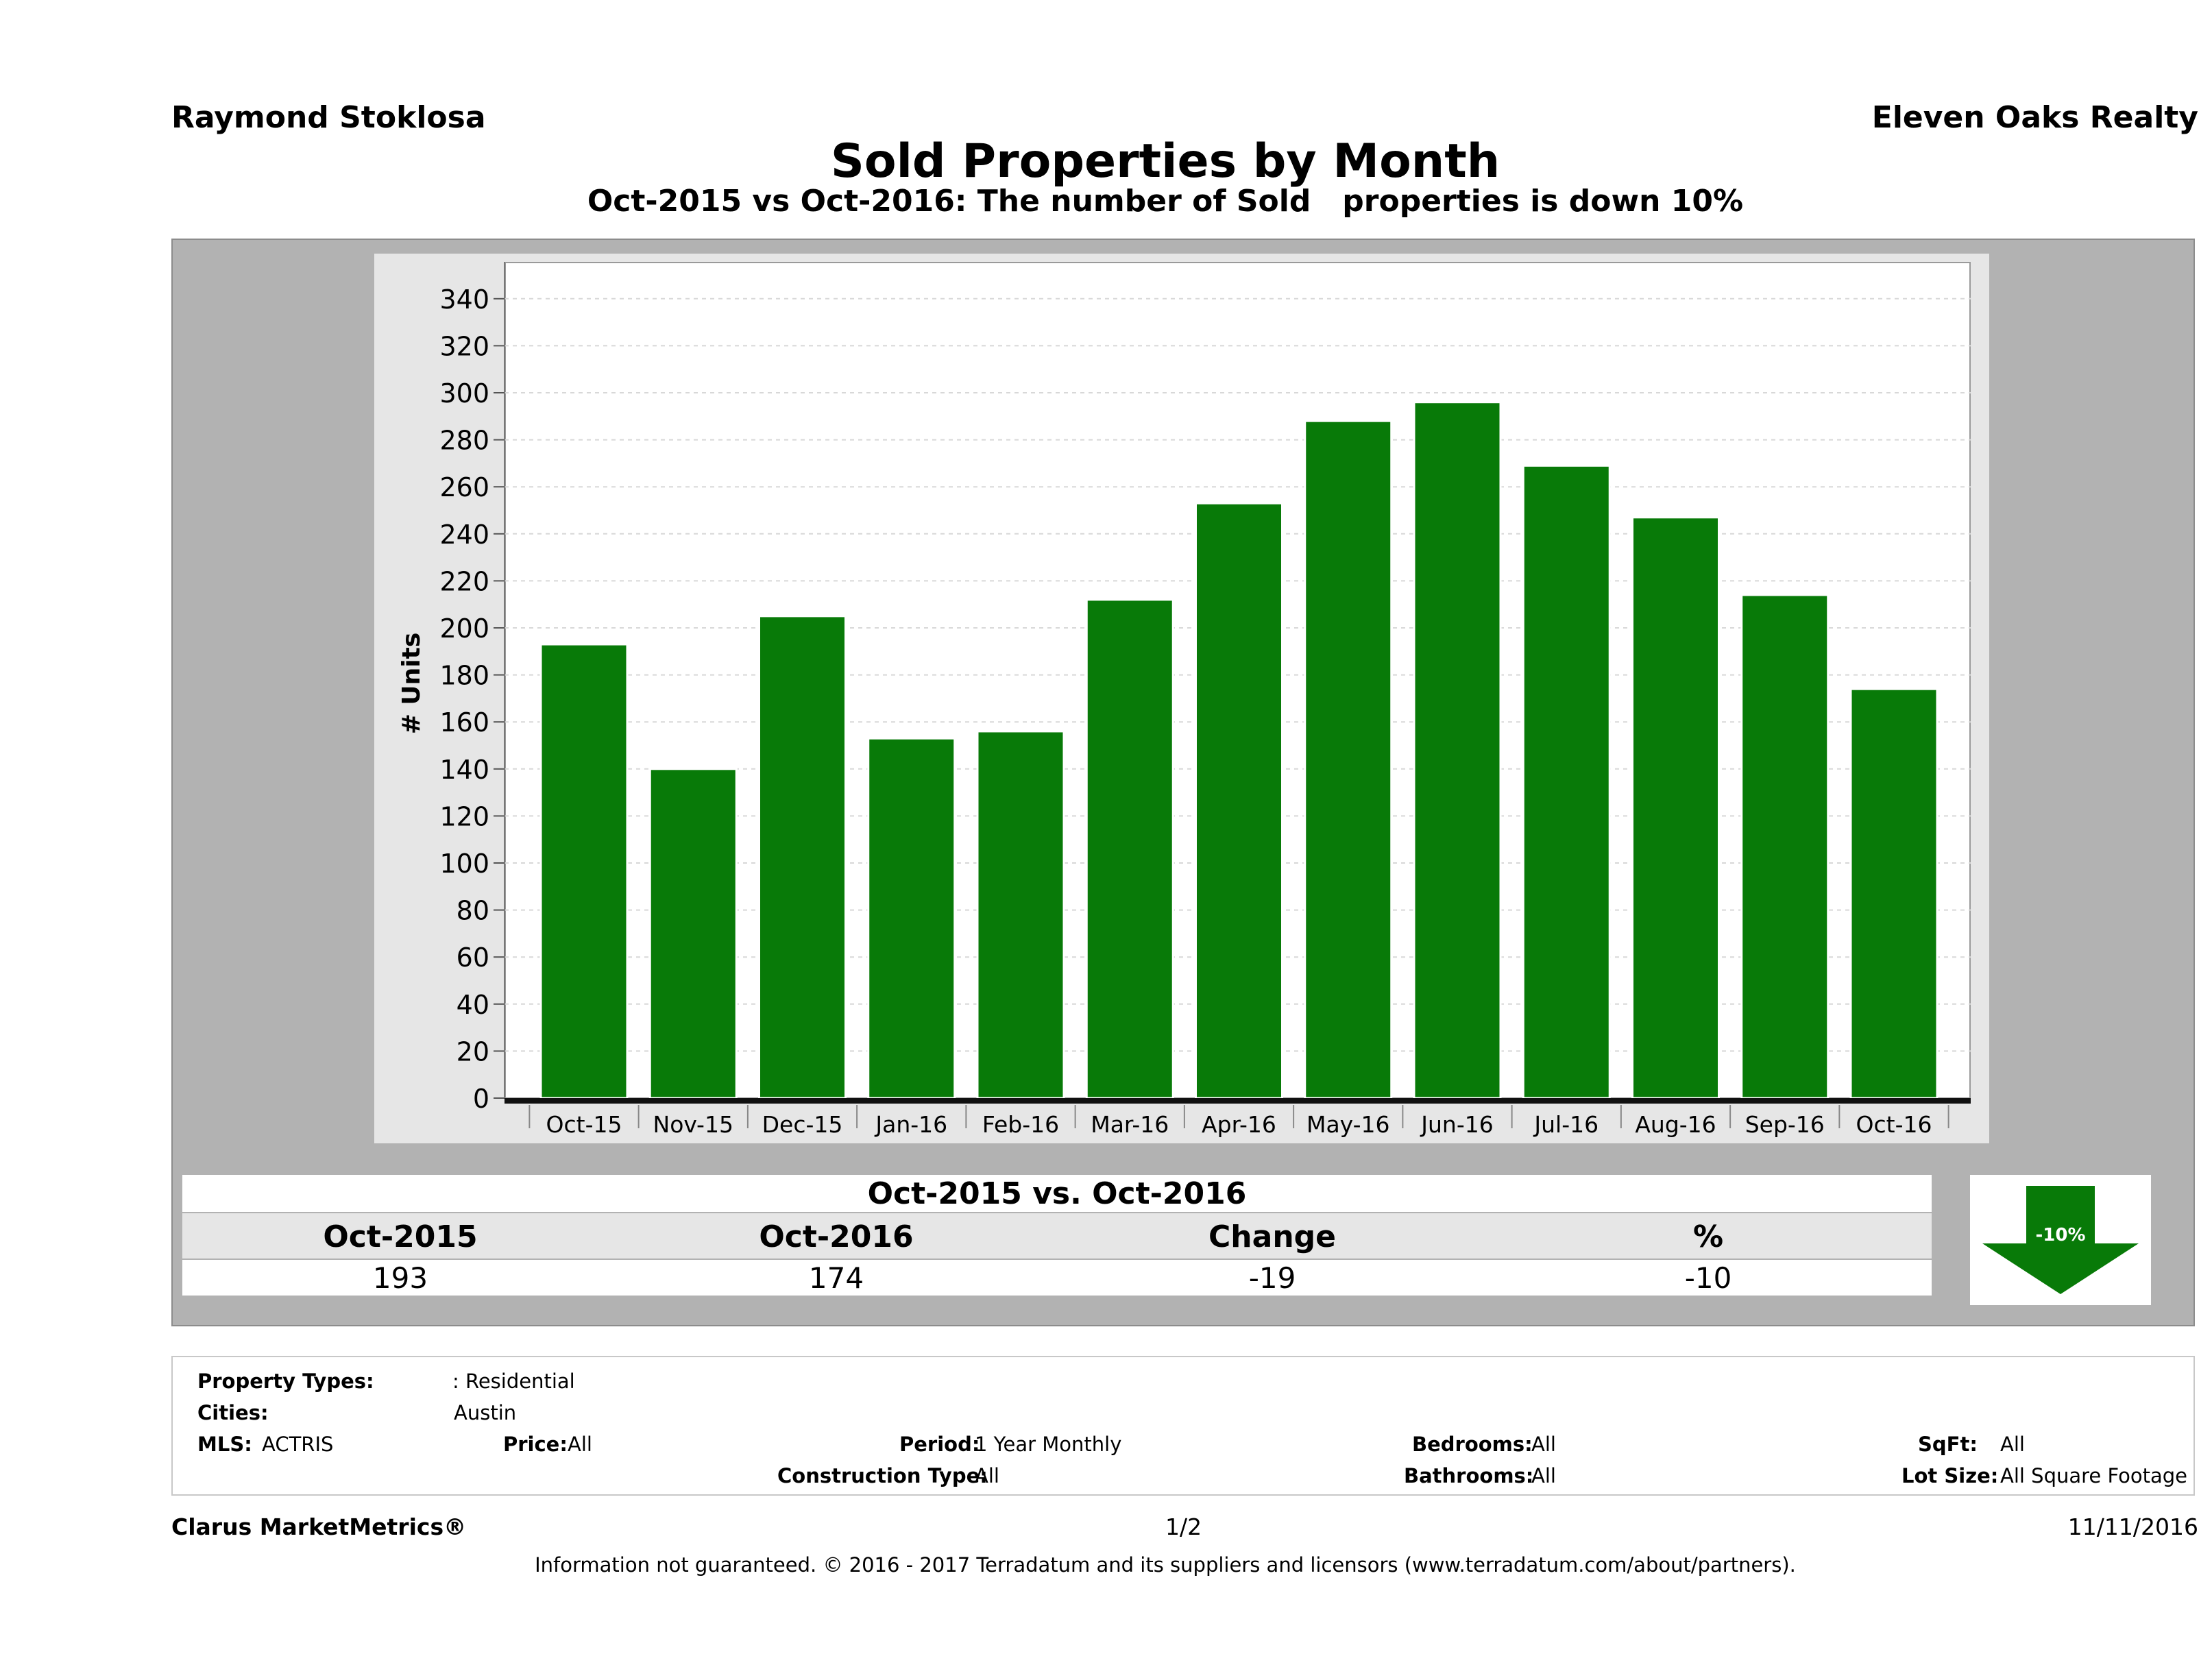 This screenshot has width=2212, height=1678. I want to click on agent-name: Raymond Stoklosa, so click(329, 117).